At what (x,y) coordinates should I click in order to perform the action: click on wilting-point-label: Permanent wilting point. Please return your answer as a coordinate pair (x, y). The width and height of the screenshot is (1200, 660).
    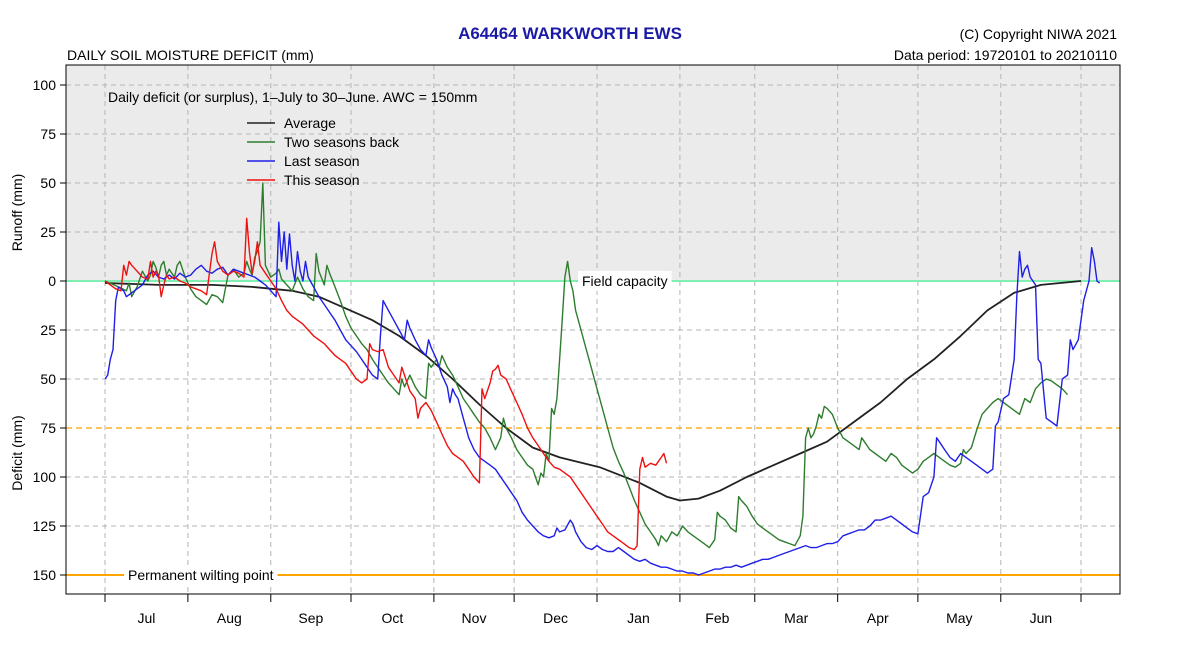
    Looking at the image, I should click on (201, 575).